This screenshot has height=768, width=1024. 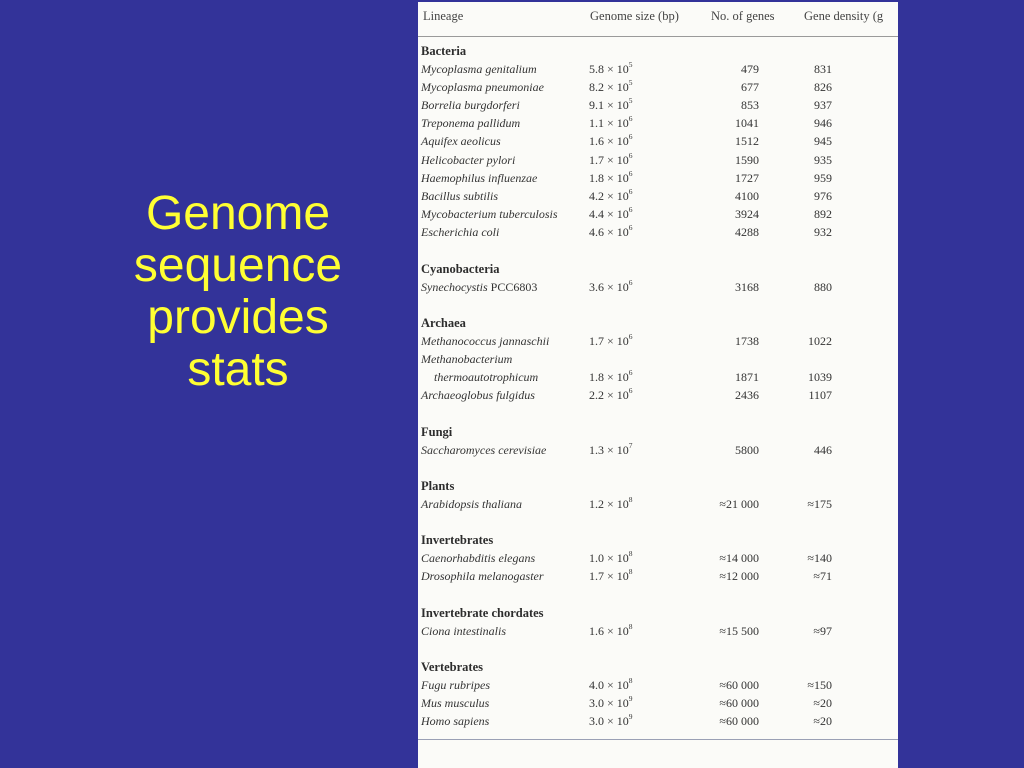 I want to click on genome-size: 1.6 × 10⁶, so click(x=611, y=141).